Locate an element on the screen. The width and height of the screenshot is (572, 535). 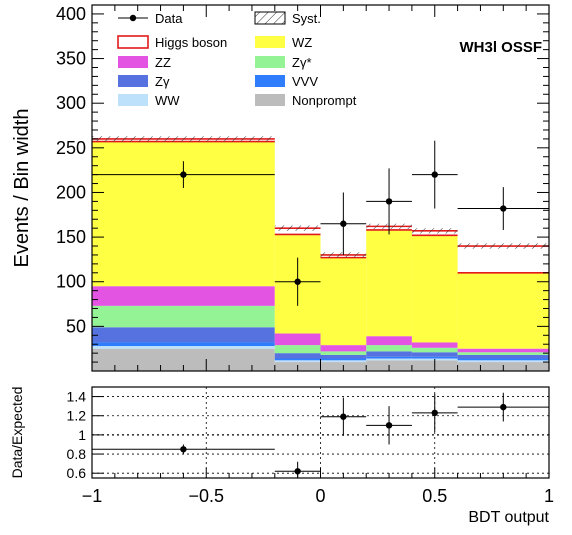
ratio-ytick-label: 1.2 is located at coordinates (77, 416).